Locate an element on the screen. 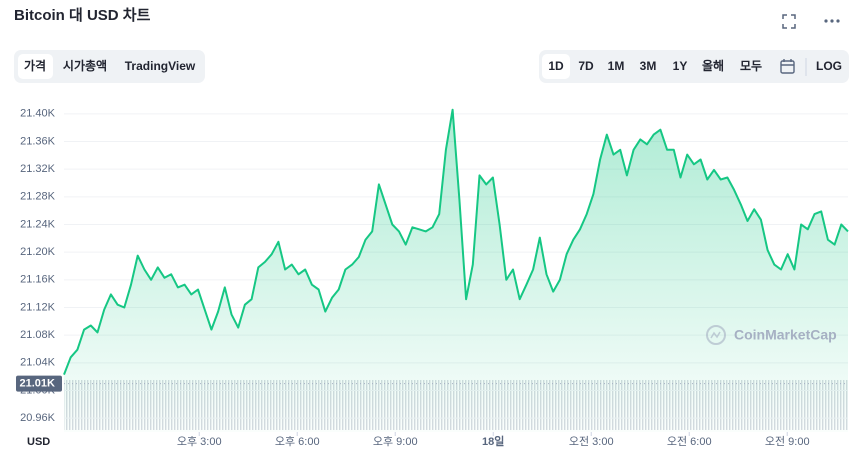 The image size is (858, 459). watermark is located at coordinates (716, 335).